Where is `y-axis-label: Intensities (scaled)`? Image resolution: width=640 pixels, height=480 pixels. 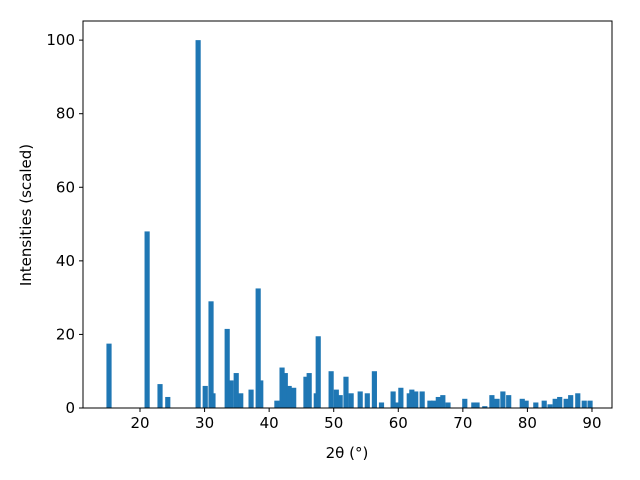
y-axis-label: Intensities (scaled) is located at coordinates (26, 215).